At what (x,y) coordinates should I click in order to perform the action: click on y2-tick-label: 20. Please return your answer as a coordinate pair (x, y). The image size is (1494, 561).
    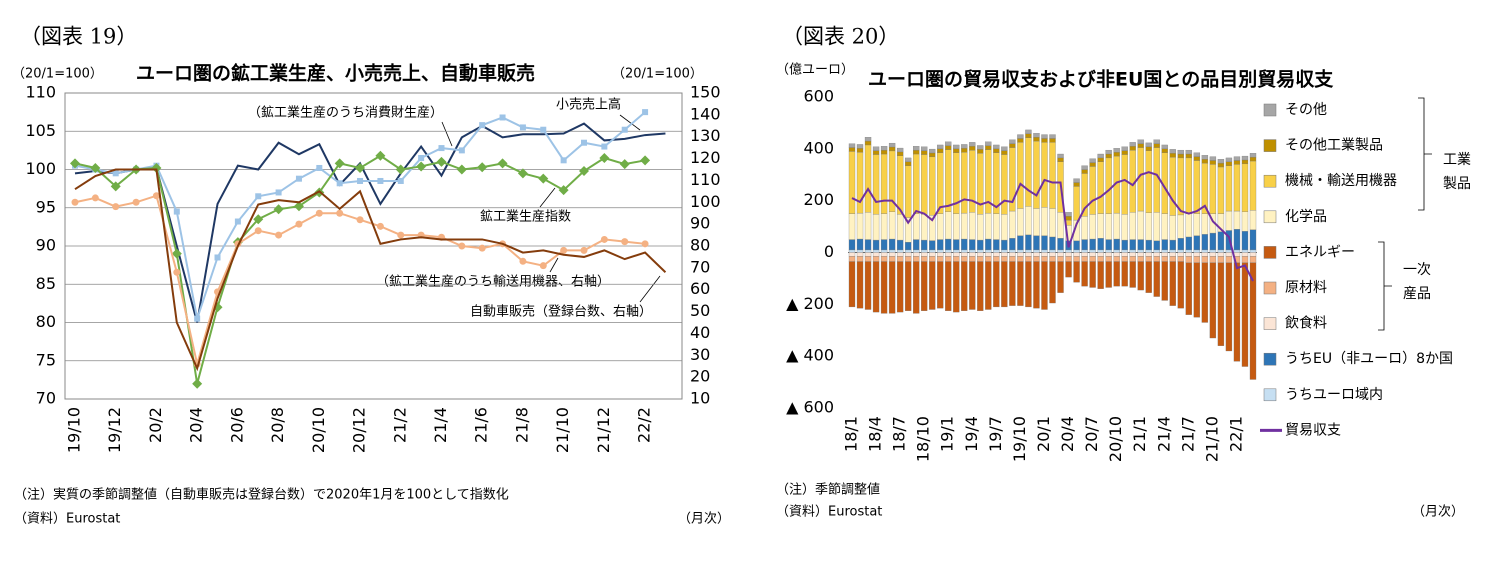
    Looking at the image, I should click on (700, 376).